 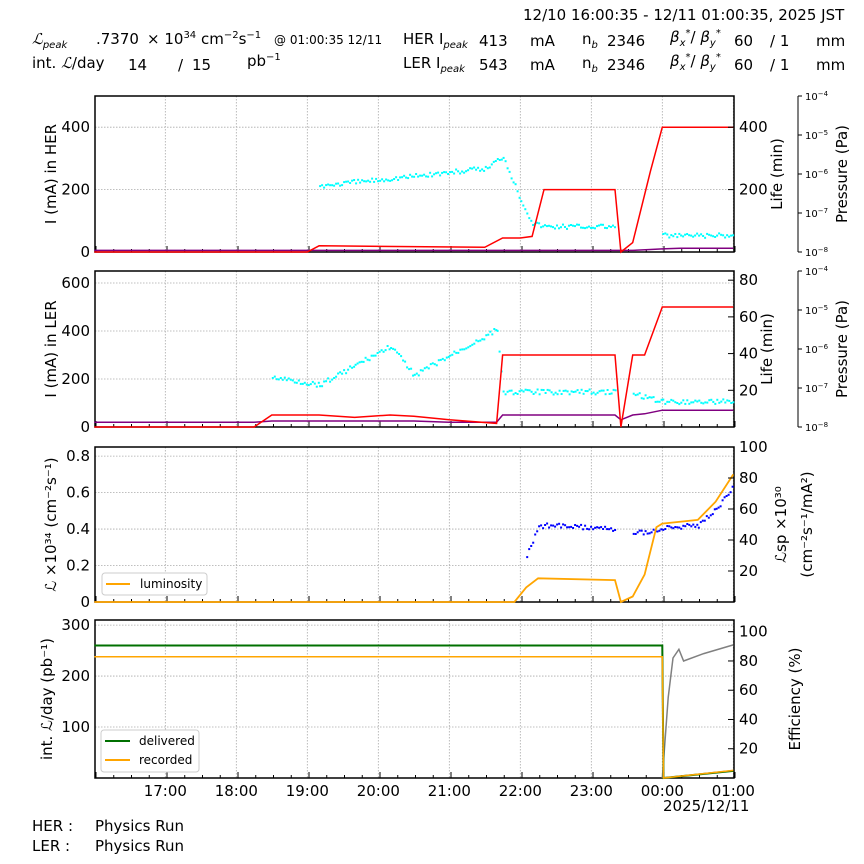 What do you see at coordinates (165, 791) in the screenshot?
I see `x-tick-label: 17:00` at bounding box center [165, 791].